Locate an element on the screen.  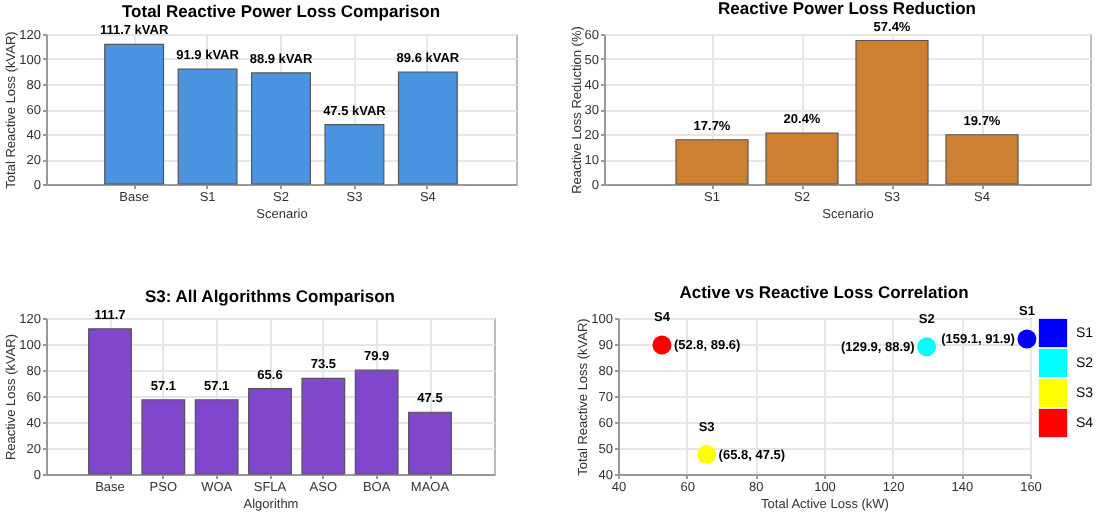
chart-title: Total Reactive Power Loss Comparison is located at coordinates (281, 11).